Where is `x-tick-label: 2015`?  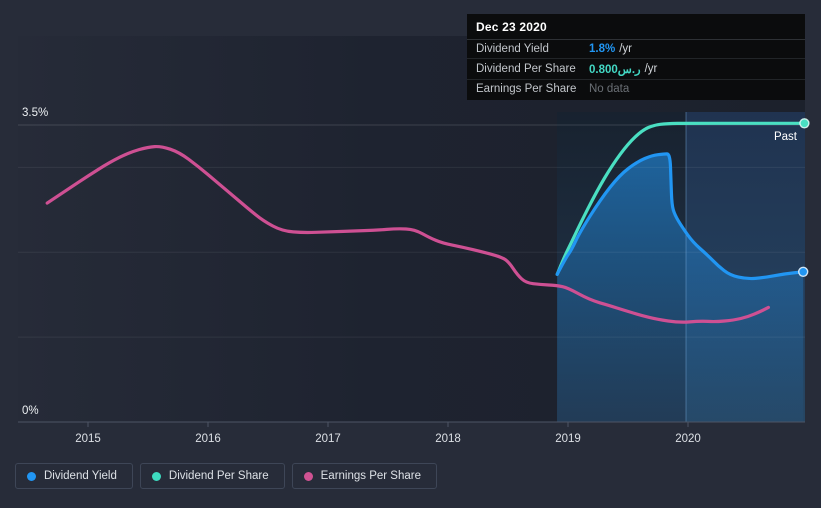 x-tick-label: 2015 is located at coordinates (88, 439).